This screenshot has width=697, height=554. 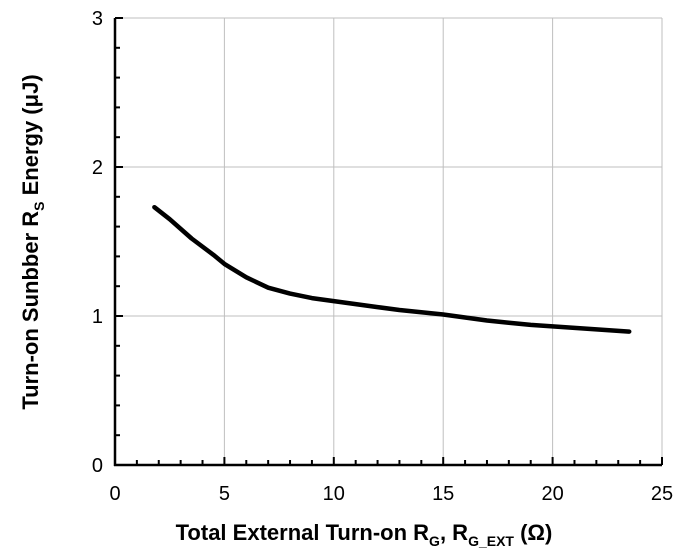 What do you see at coordinates (97, 168) in the screenshot?
I see `y-tick-label: 2` at bounding box center [97, 168].